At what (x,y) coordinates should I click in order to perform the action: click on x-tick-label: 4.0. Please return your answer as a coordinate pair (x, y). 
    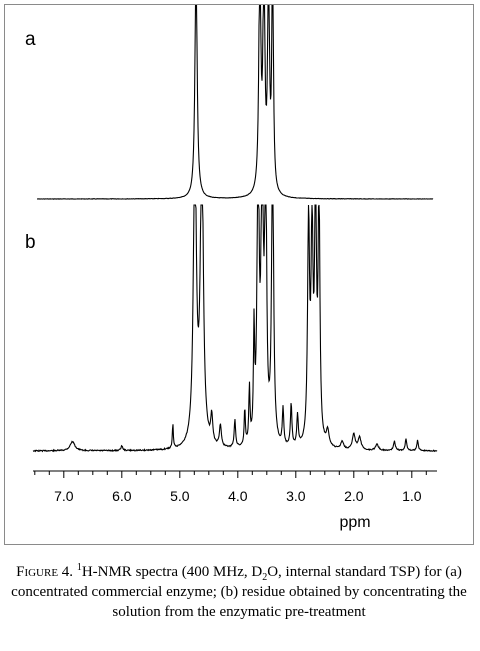
    Looking at the image, I should click on (238, 496).